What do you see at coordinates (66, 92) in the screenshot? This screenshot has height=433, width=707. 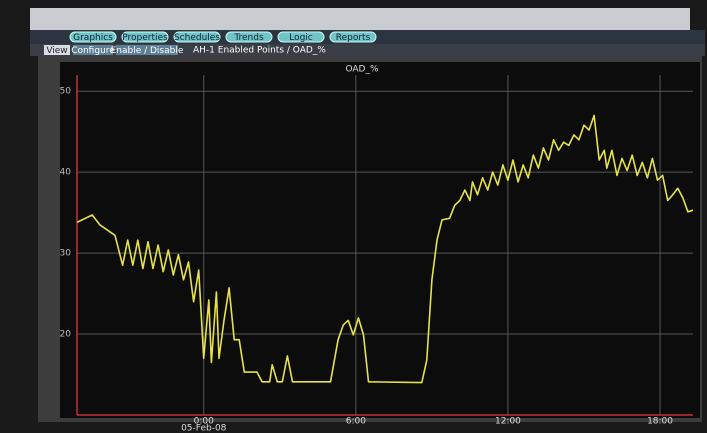 I see `y-tick-label: 50` at bounding box center [66, 92].